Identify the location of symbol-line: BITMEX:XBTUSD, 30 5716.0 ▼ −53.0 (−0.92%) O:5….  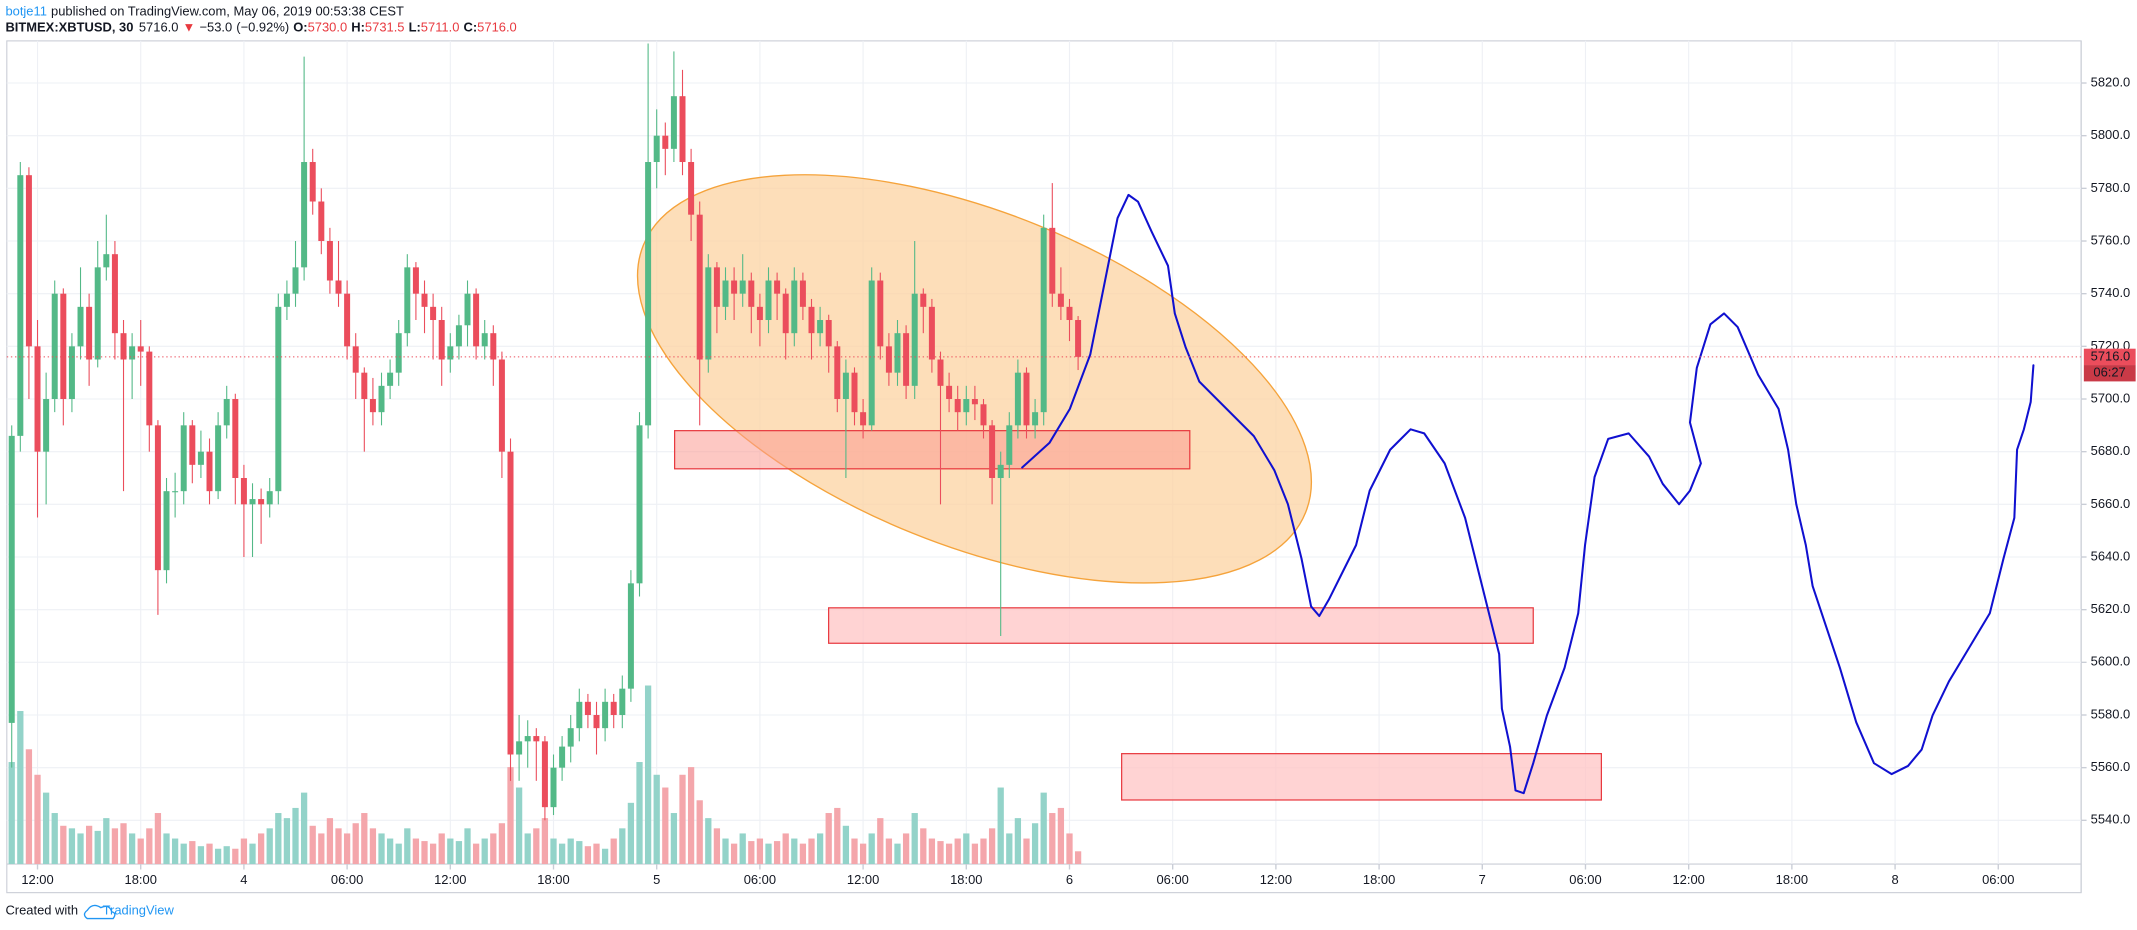
(260, 27).